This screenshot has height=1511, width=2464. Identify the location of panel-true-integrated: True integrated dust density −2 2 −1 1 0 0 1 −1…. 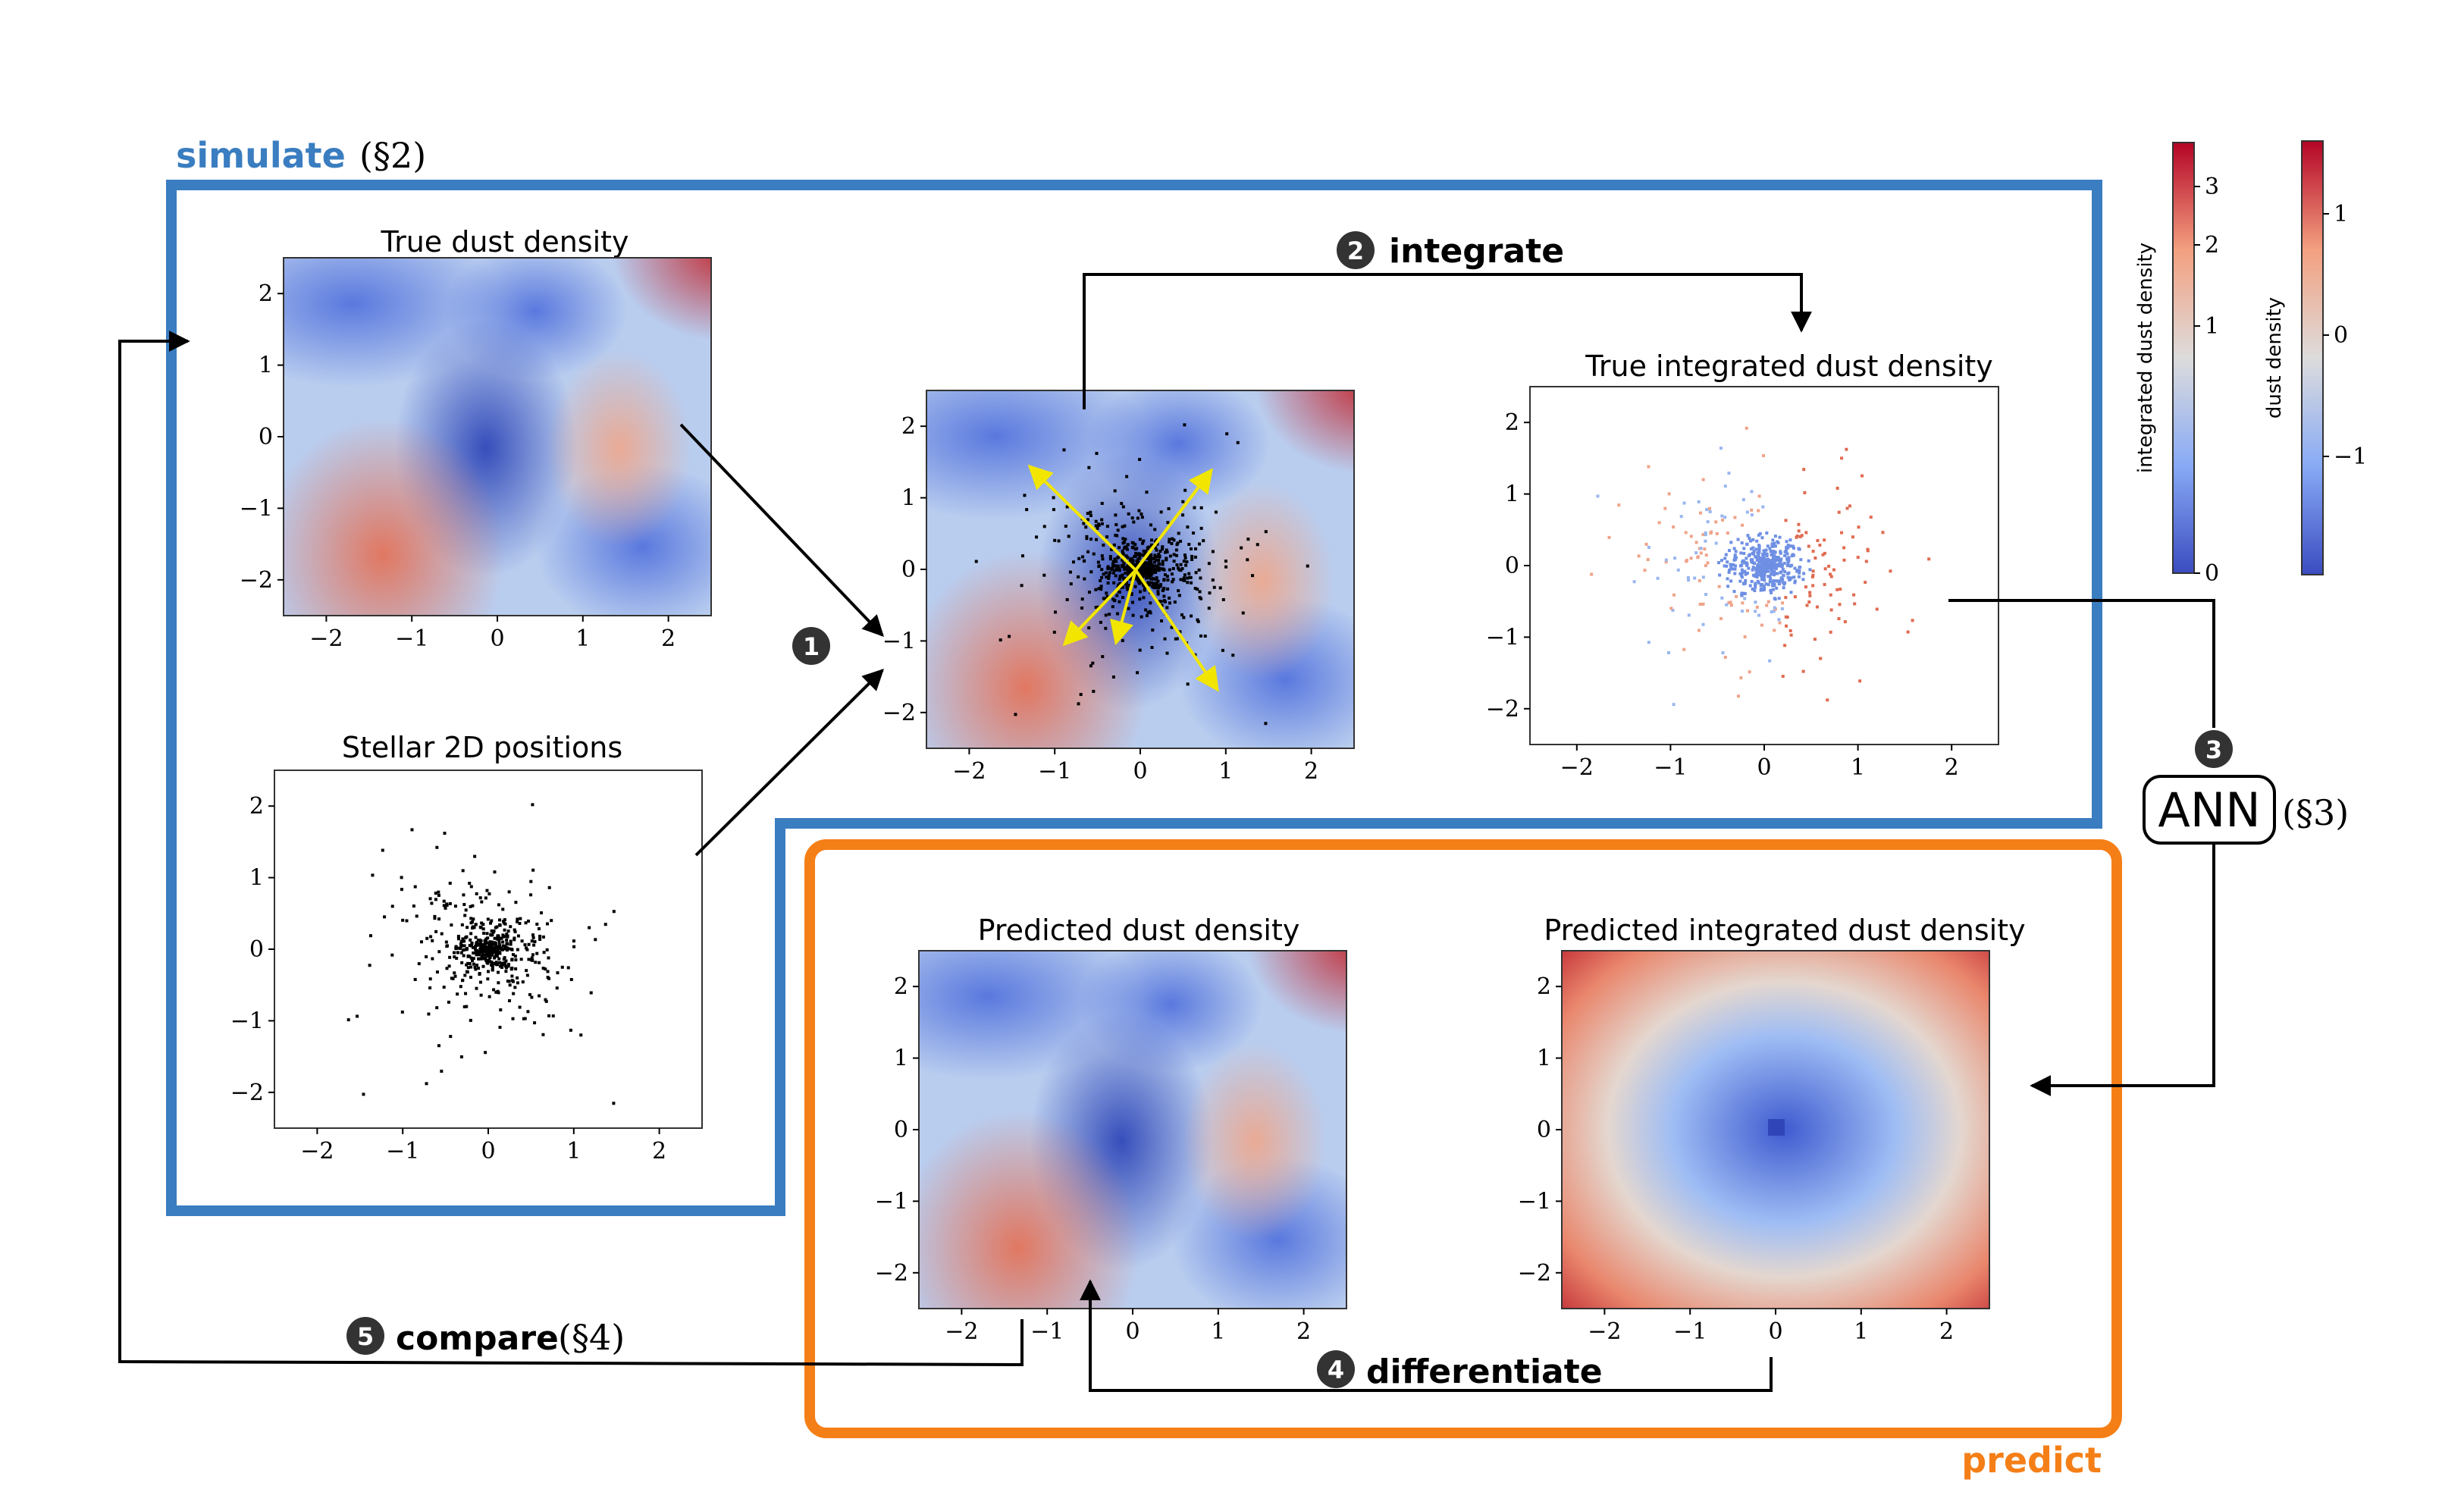
(1742, 565).